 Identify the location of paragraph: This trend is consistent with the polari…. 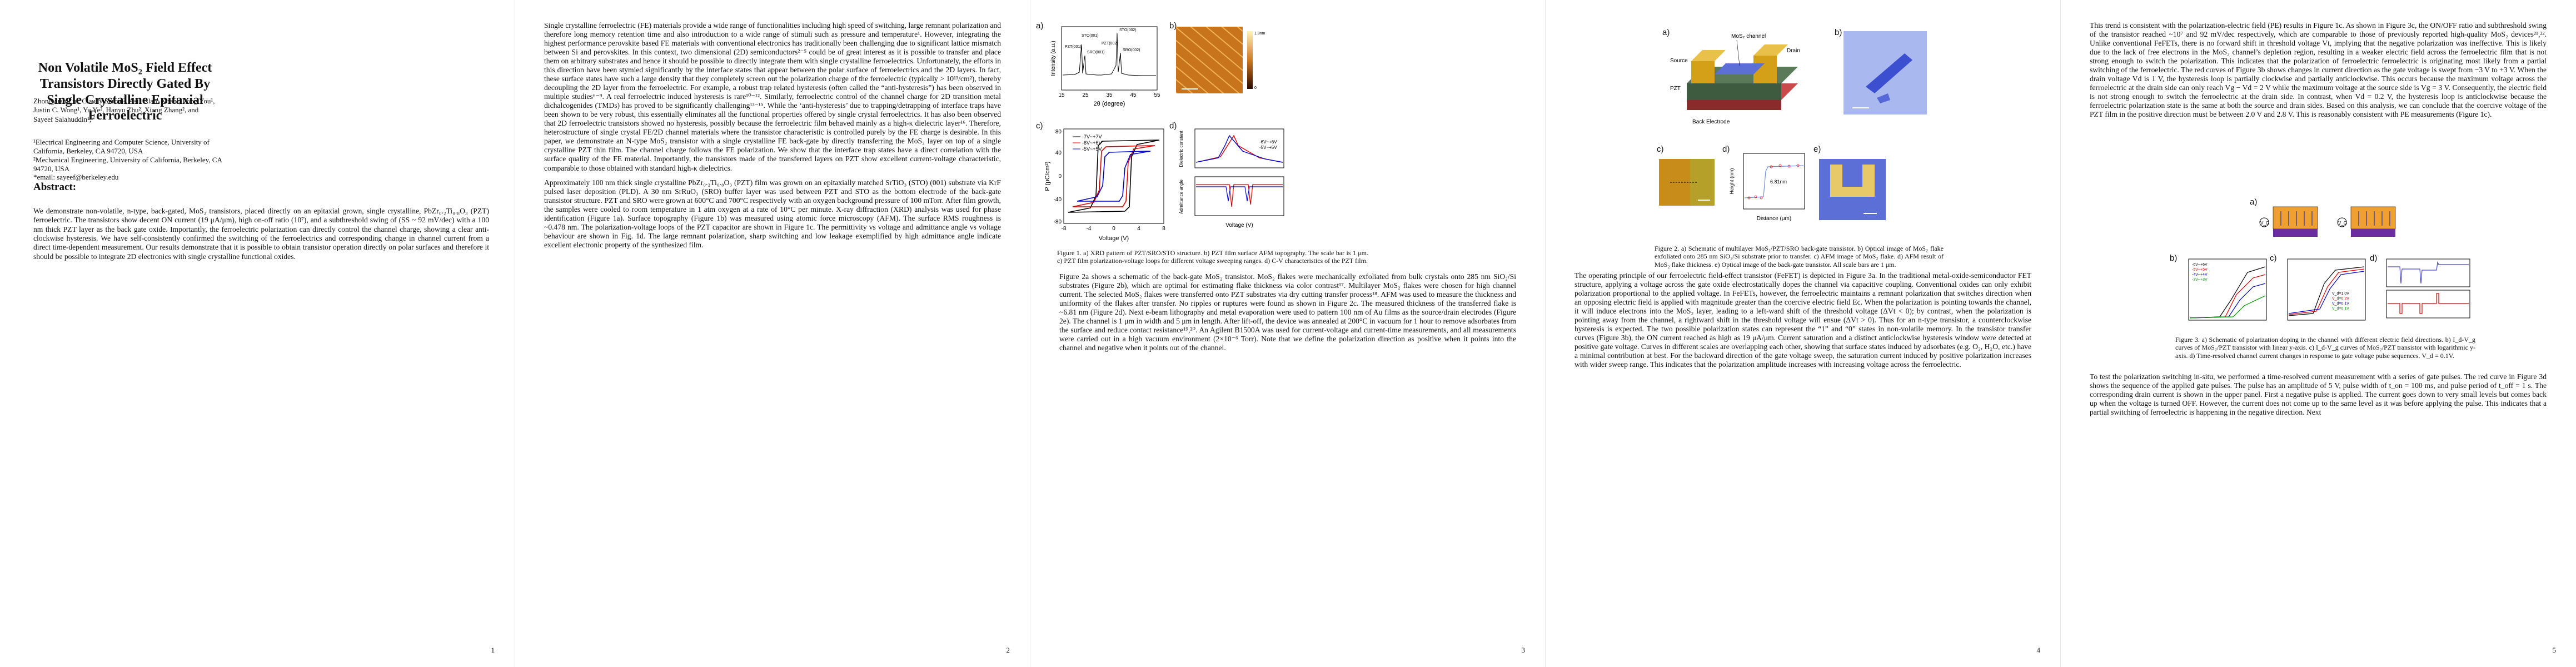
(2318, 70).